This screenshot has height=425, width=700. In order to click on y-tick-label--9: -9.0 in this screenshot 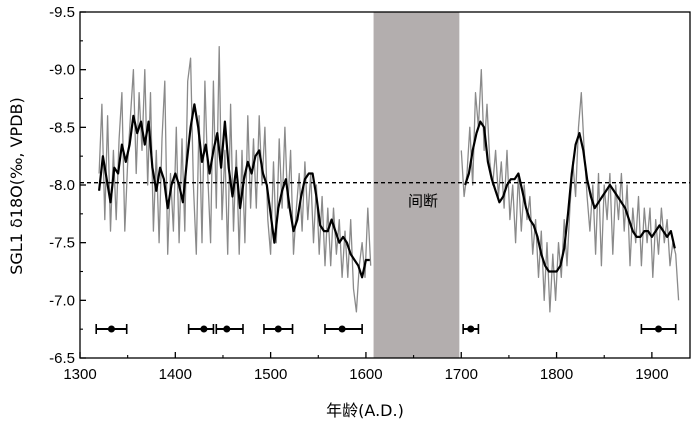, I will do `click(62, 70)`.